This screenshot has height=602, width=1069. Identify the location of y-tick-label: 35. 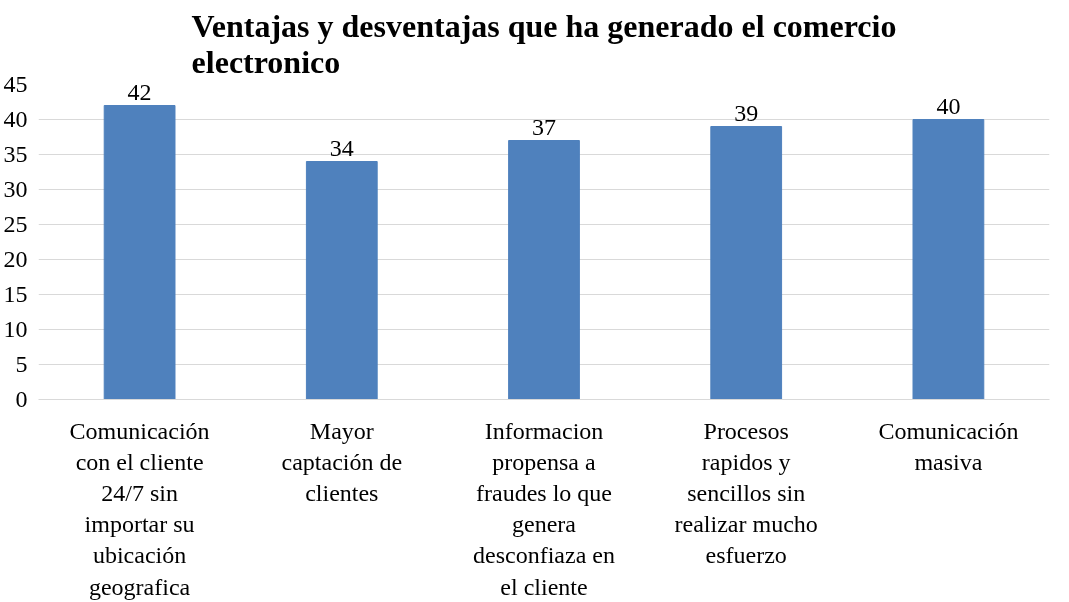
(15, 154).